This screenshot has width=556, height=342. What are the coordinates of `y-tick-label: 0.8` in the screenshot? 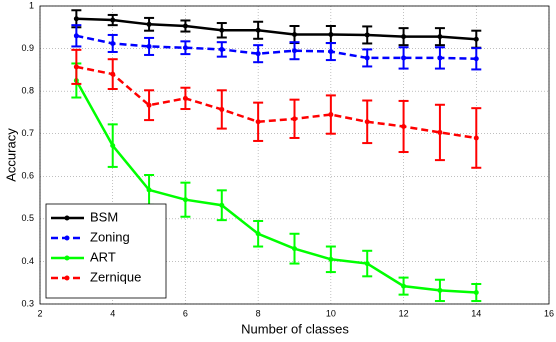 It's located at (27, 91).